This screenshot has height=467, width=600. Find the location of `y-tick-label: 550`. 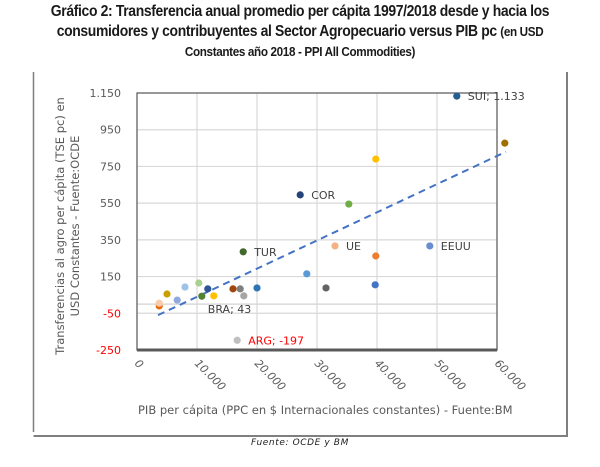

y-tick-label: 550 is located at coordinates (110, 203).